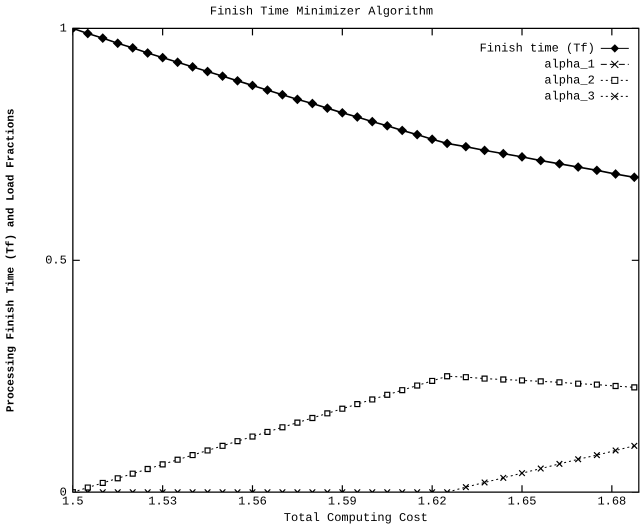 The height and width of the screenshot is (525, 644). Describe the element at coordinates (11, 260) in the screenshot. I see `y-axis-title: Processing Finish Time (Tf) and Load Fractions` at that location.